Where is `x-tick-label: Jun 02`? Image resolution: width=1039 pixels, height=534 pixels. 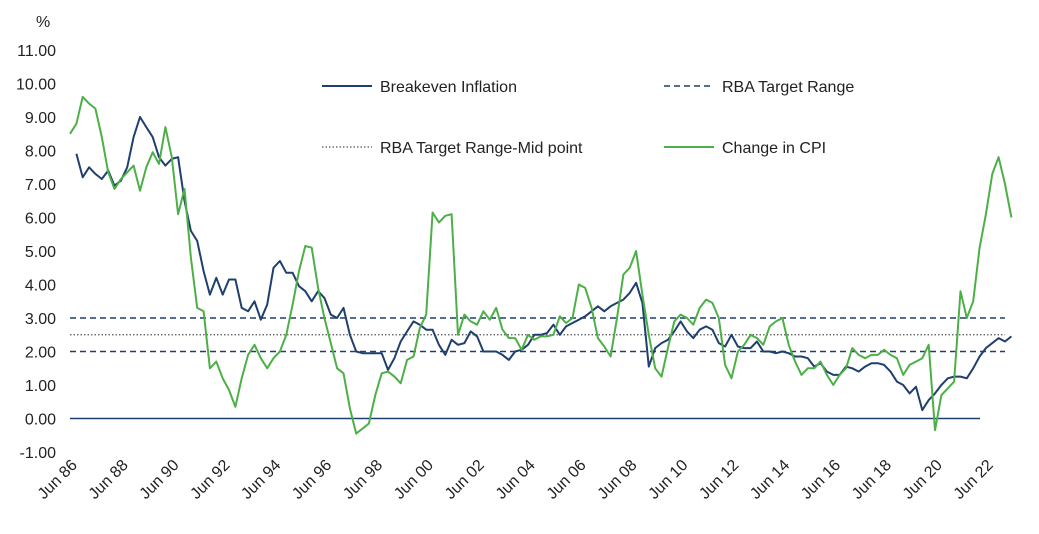
x-tick-label: Jun 02 is located at coordinates (465, 480).